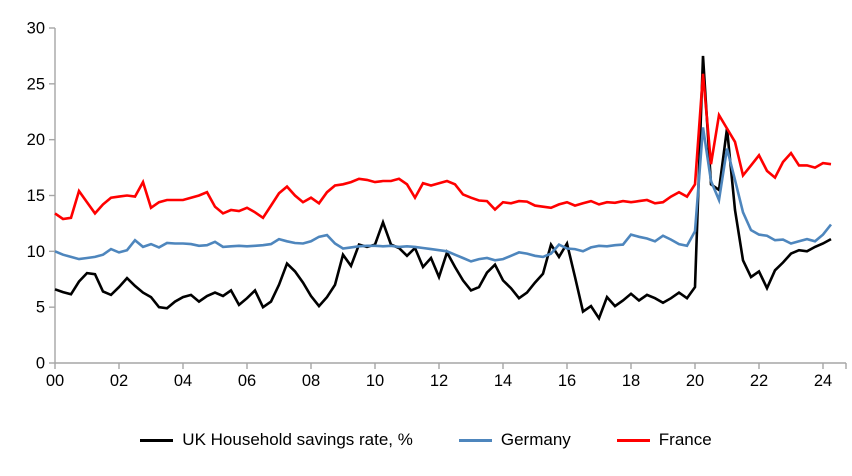 The height and width of the screenshot is (476, 852). Describe the element at coordinates (183, 381) in the screenshot. I see `x-axis-label: 04` at that location.